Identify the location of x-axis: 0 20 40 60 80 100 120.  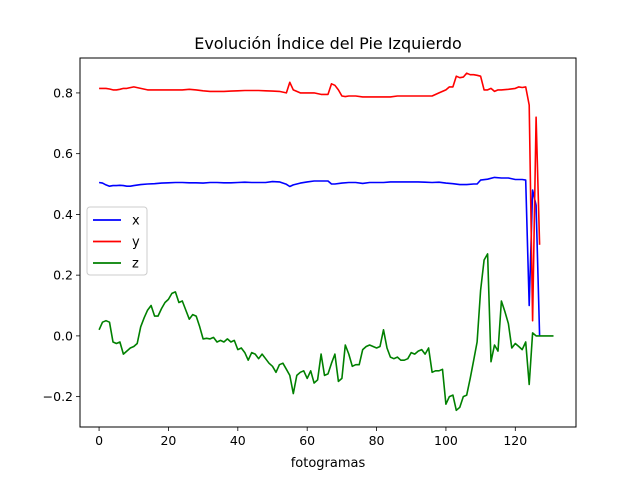
(311, 437).